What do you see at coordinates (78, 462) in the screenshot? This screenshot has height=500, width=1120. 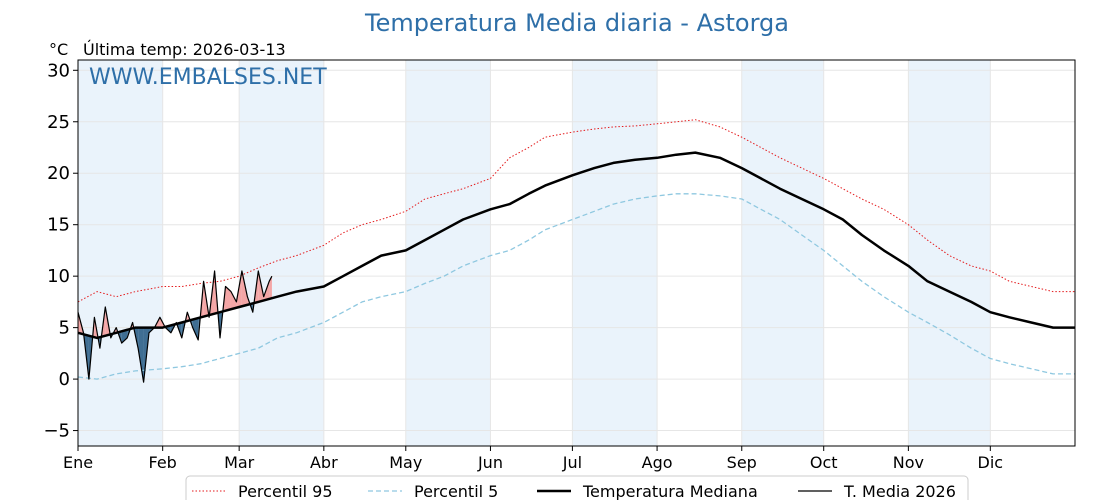 I see `x-tick-label-ene: Ene` at bounding box center [78, 462].